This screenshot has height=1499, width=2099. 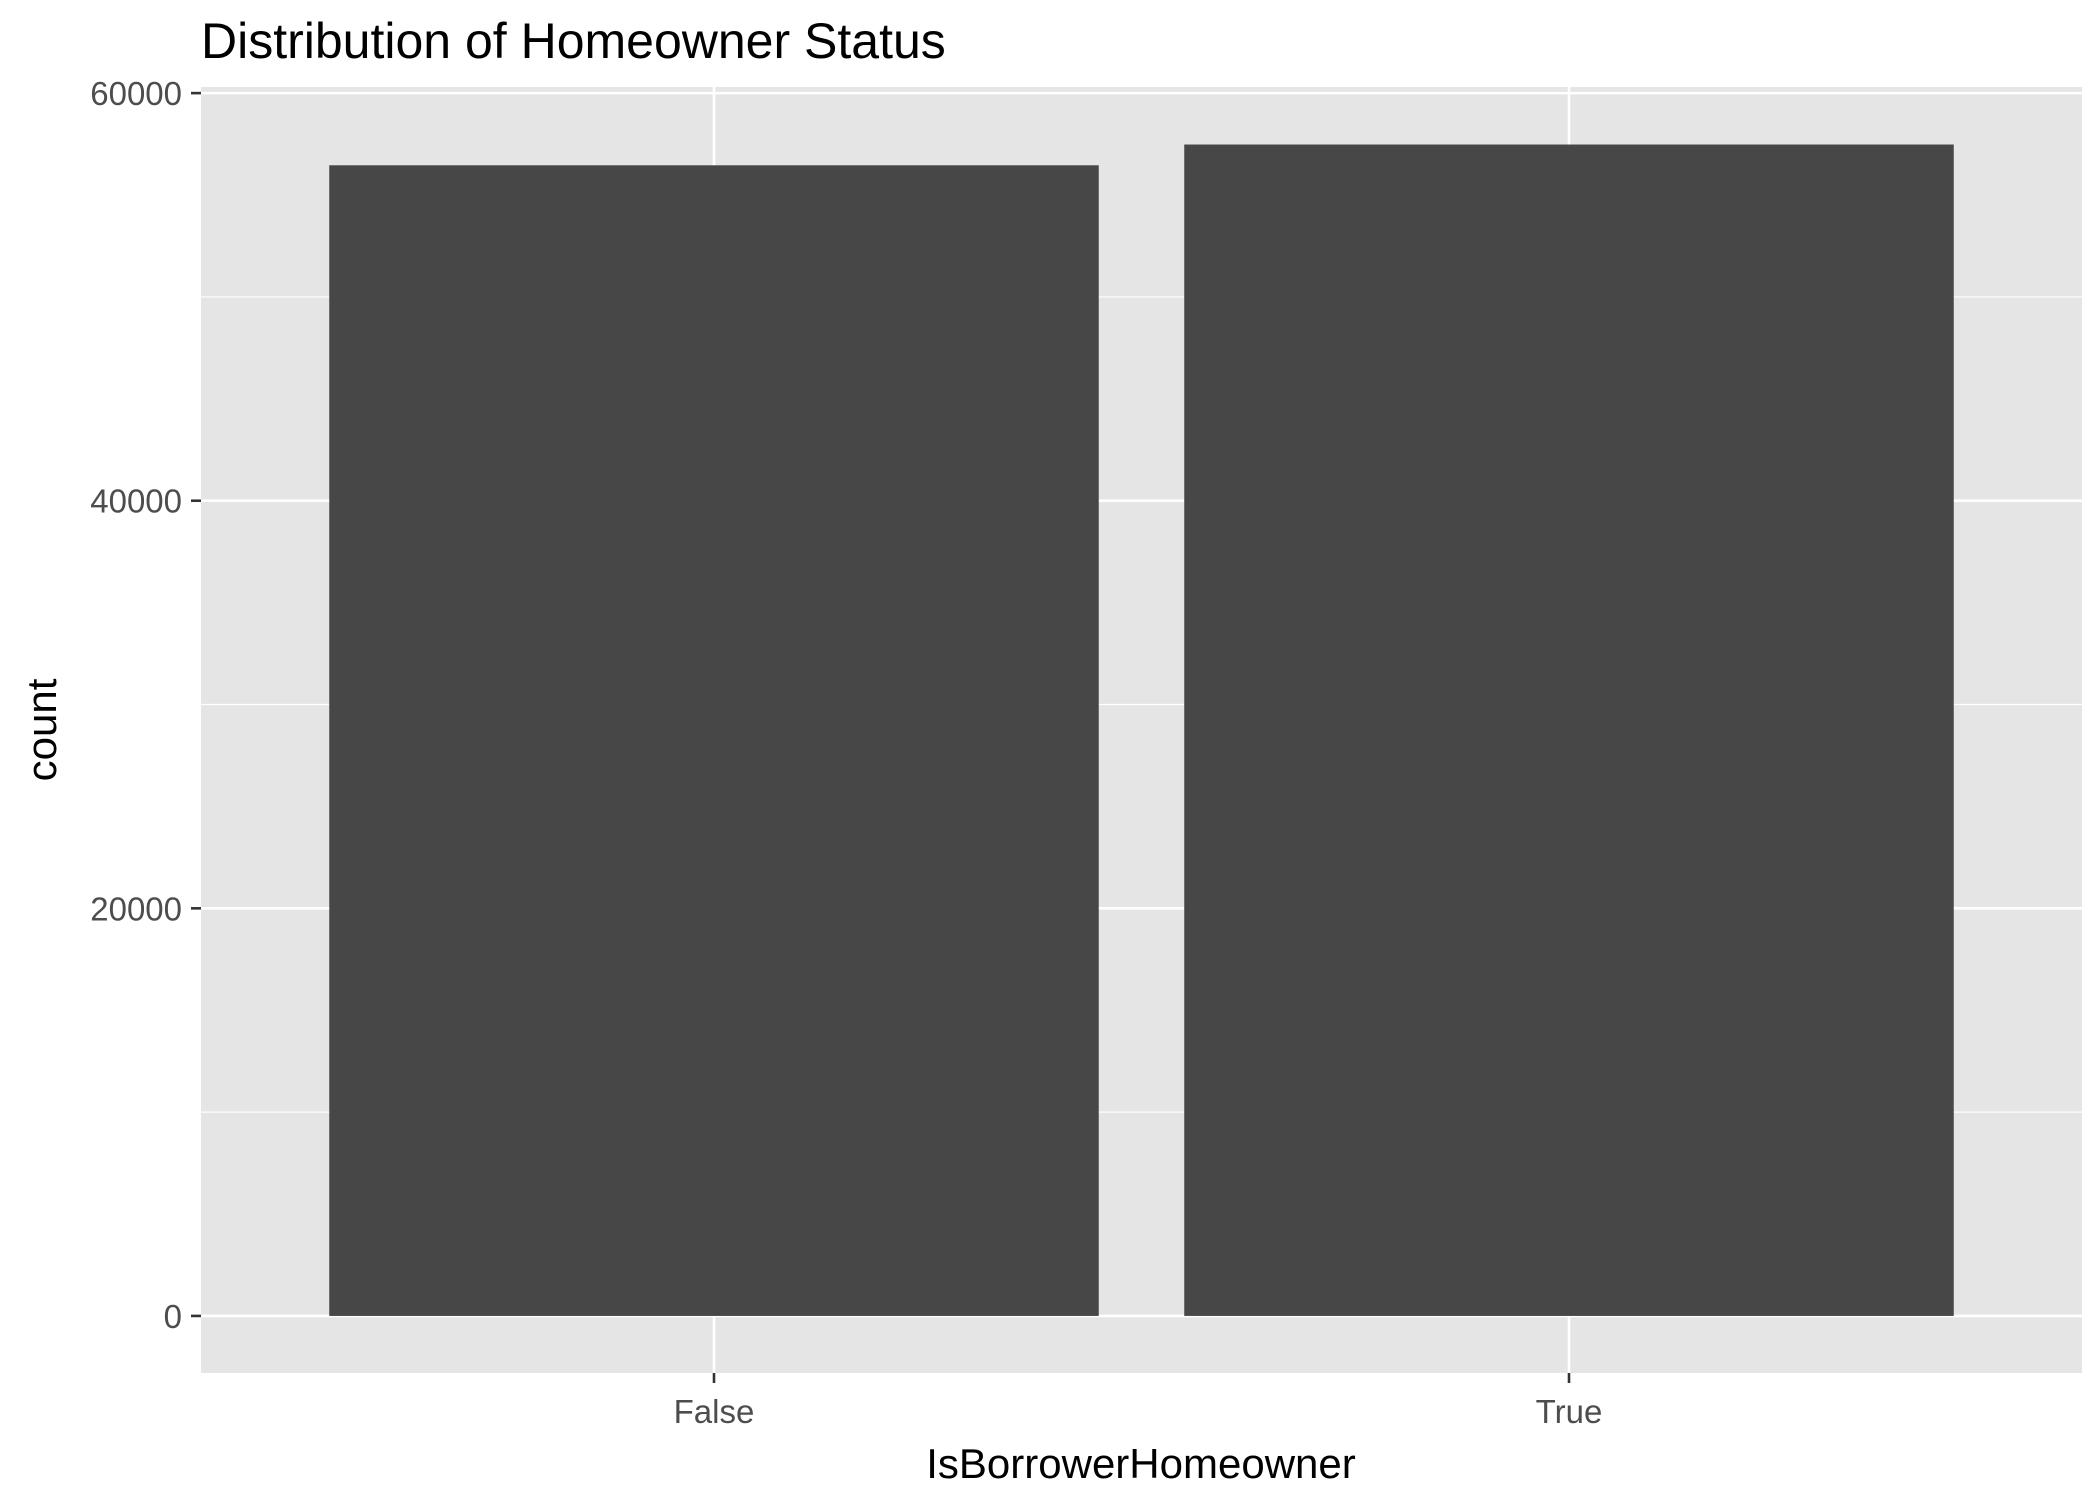 What do you see at coordinates (136, 908) in the screenshot?
I see `y-tick-label: 20000` at bounding box center [136, 908].